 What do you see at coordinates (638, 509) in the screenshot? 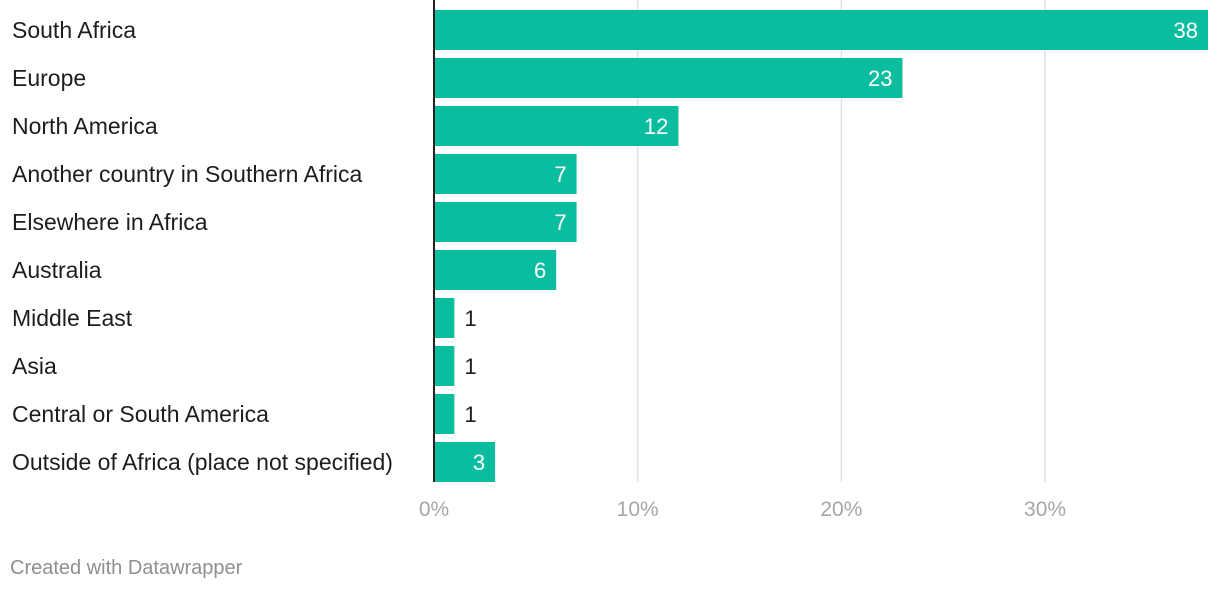
I see `x-tick-label: 10%` at bounding box center [638, 509].